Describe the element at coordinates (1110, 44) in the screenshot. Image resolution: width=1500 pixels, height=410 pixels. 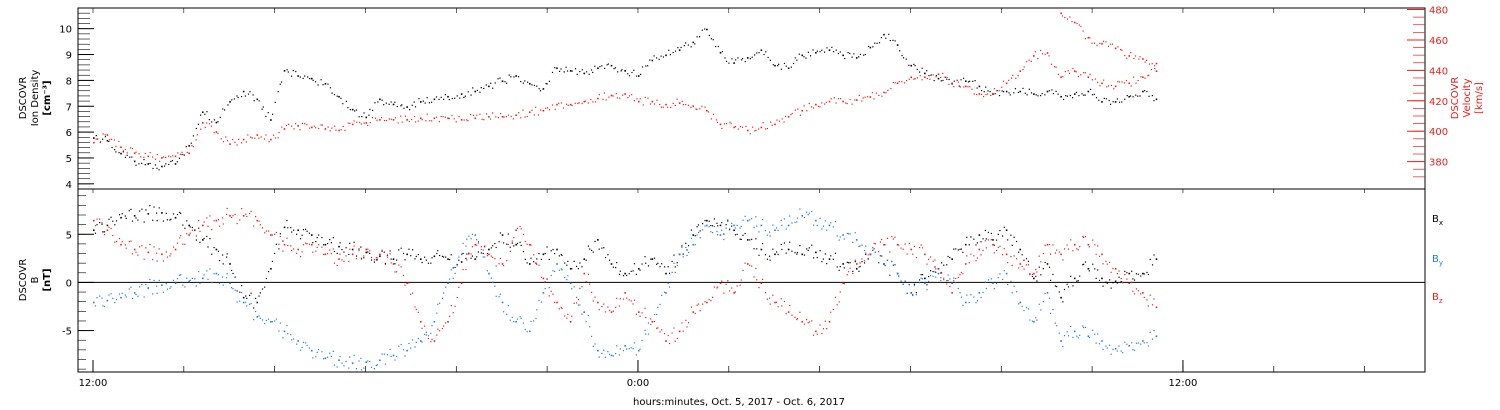
I see `velocity_late-sample` at that location.